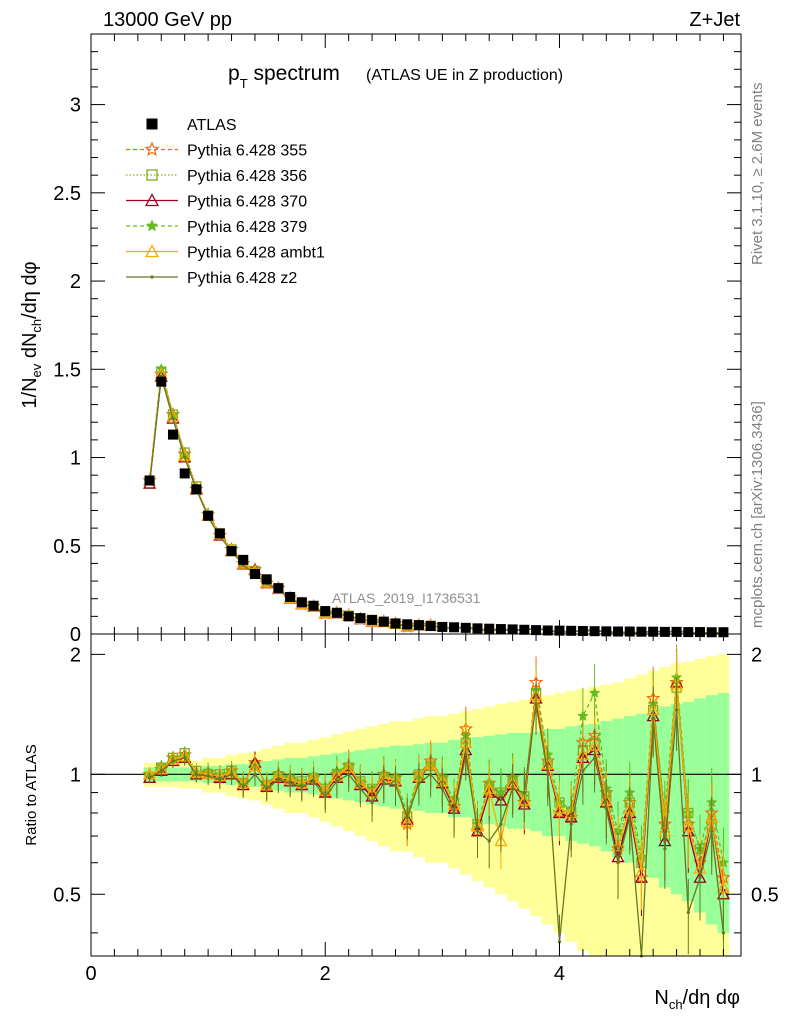 The image size is (786, 1024). Describe the element at coordinates (212, 125) in the screenshot. I see `legend-label: ATLAS` at that location.